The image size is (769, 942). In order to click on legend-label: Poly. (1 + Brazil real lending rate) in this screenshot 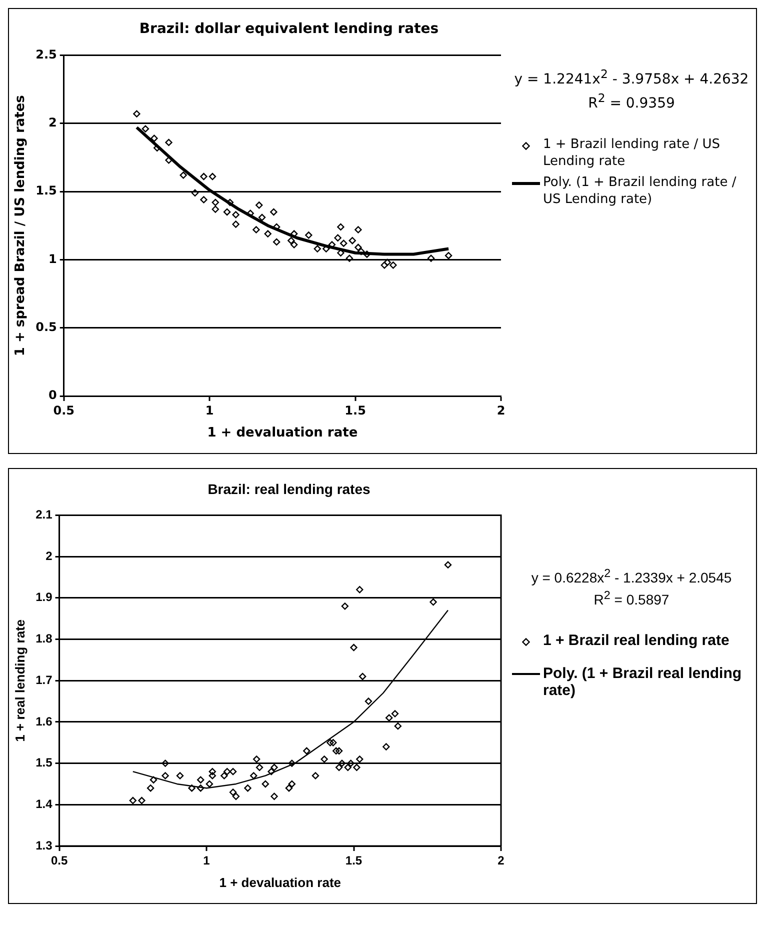, I will do `click(643, 682)`.